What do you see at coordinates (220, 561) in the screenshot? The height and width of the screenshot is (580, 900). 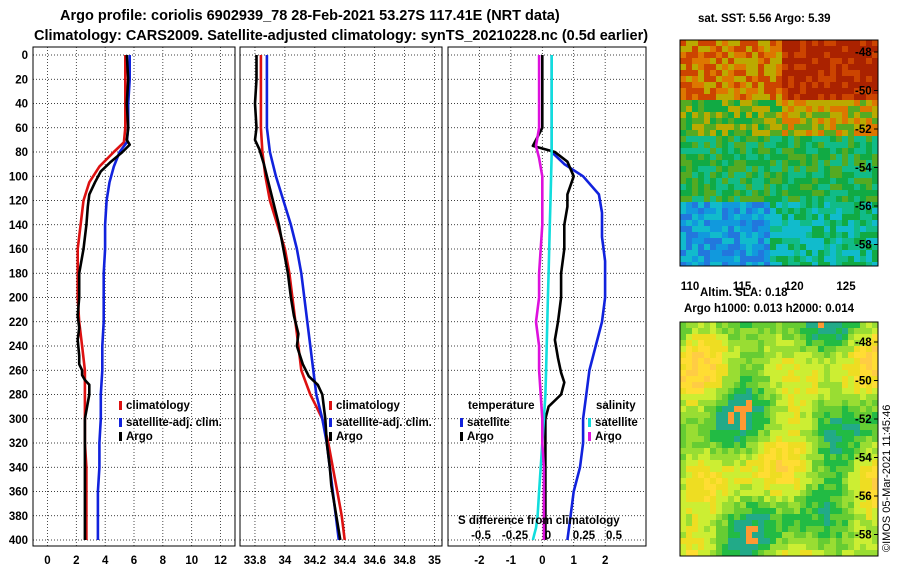 I see `x-tick-label: 12` at bounding box center [220, 561].